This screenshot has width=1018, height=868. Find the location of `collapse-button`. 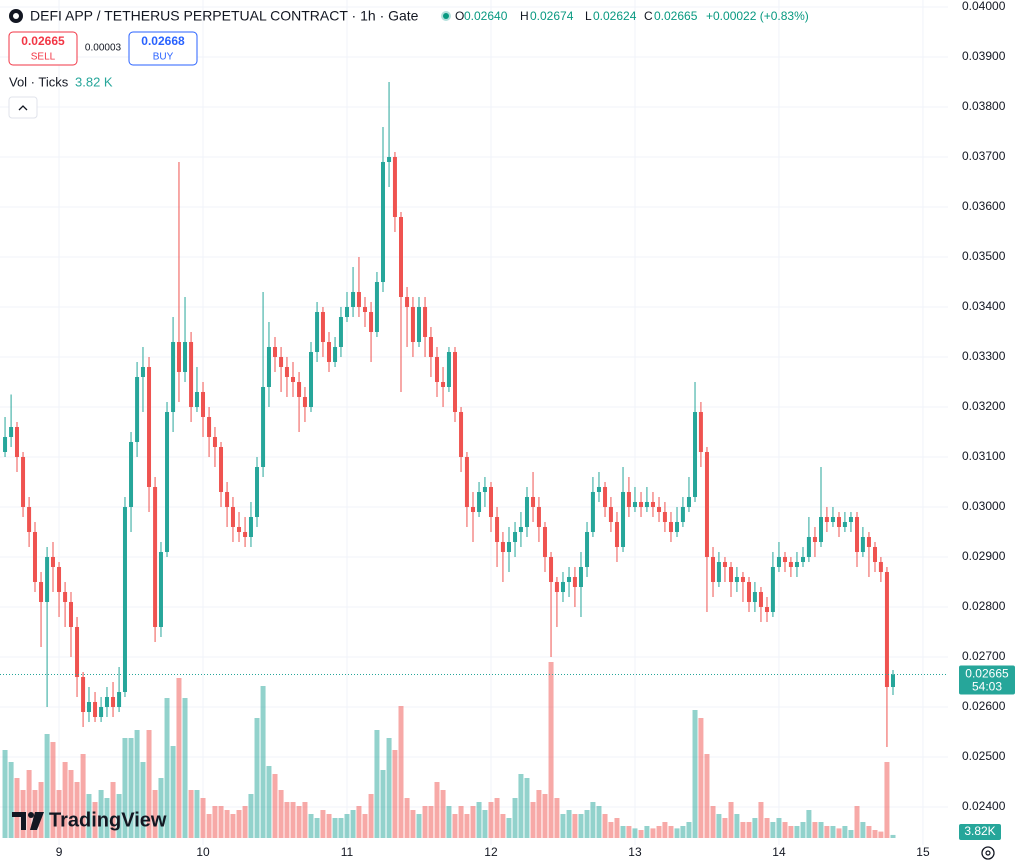

collapse-button is located at coordinates (23, 107).